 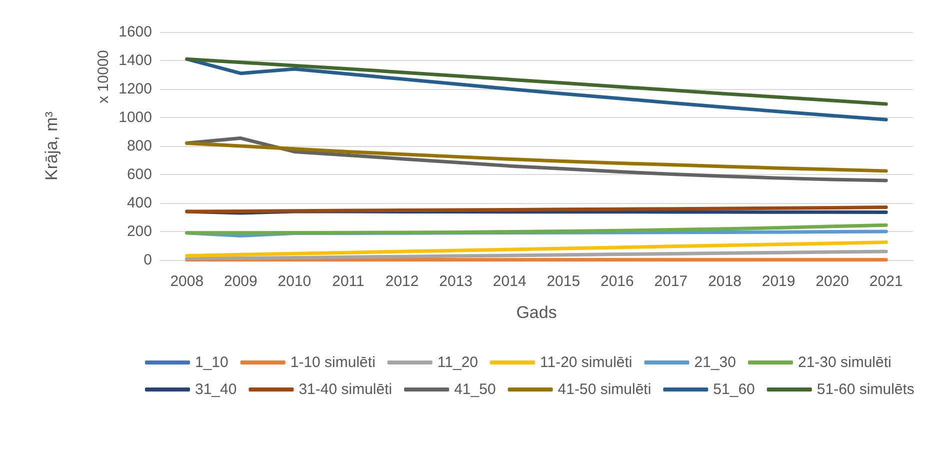 What do you see at coordinates (779, 281) in the screenshot?
I see `x-tick-label: 2019` at bounding box center [779, 281].